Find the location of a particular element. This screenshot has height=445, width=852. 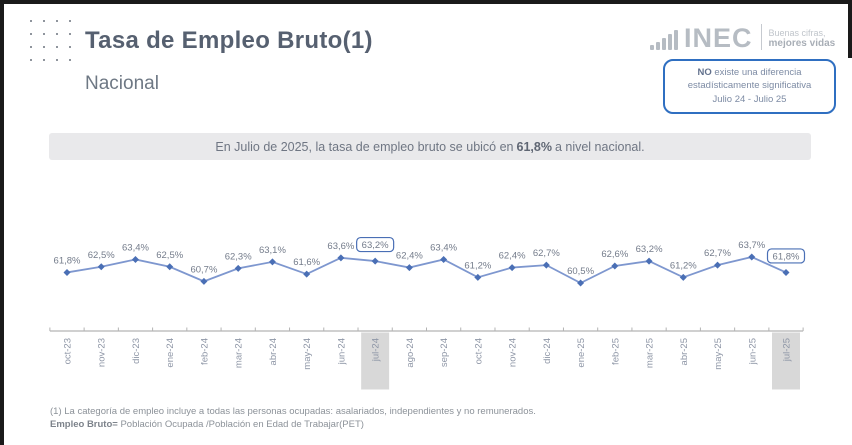

x-axis-label: jul-25 is located at coordinates (787, 350).